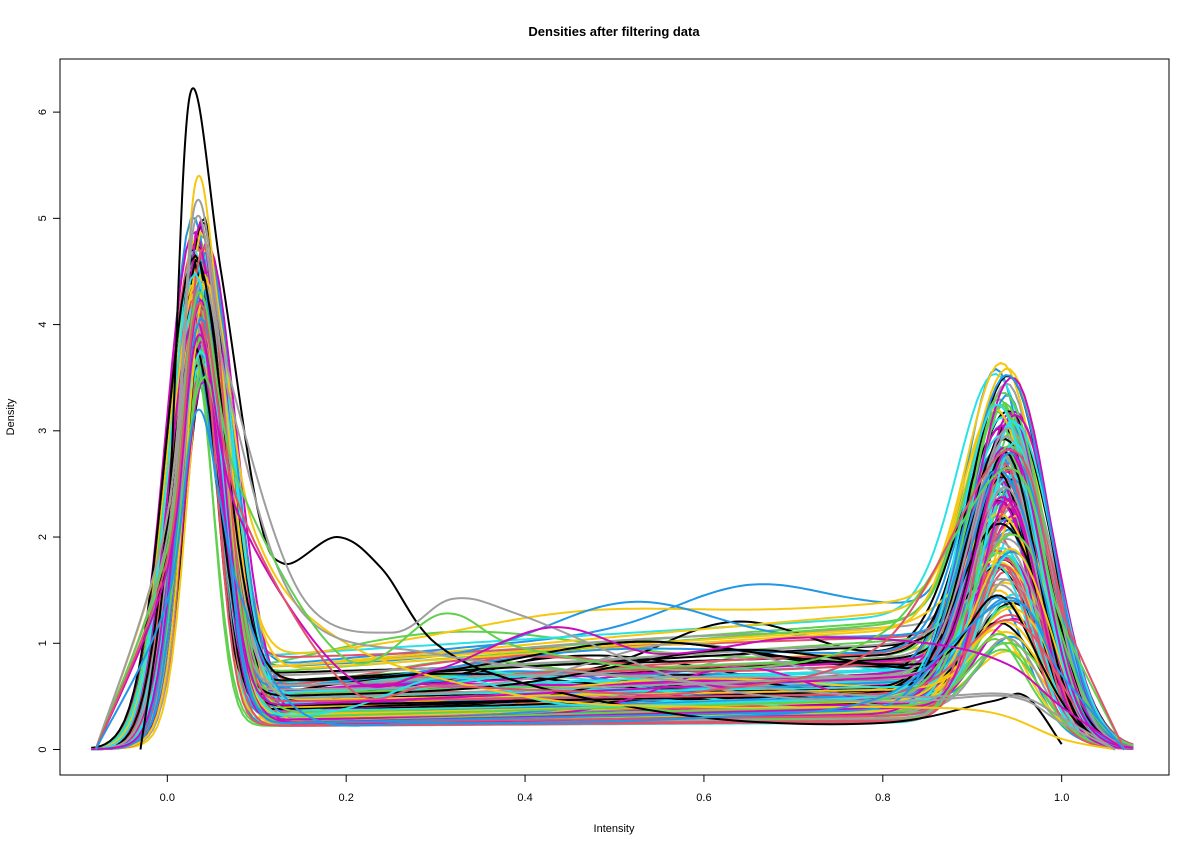 The width and height of the screenshot is (1200, 850). Describe the element at coordinates (524, 798) in the screenshot. I see `x-tick-label: 0.4` at that location.